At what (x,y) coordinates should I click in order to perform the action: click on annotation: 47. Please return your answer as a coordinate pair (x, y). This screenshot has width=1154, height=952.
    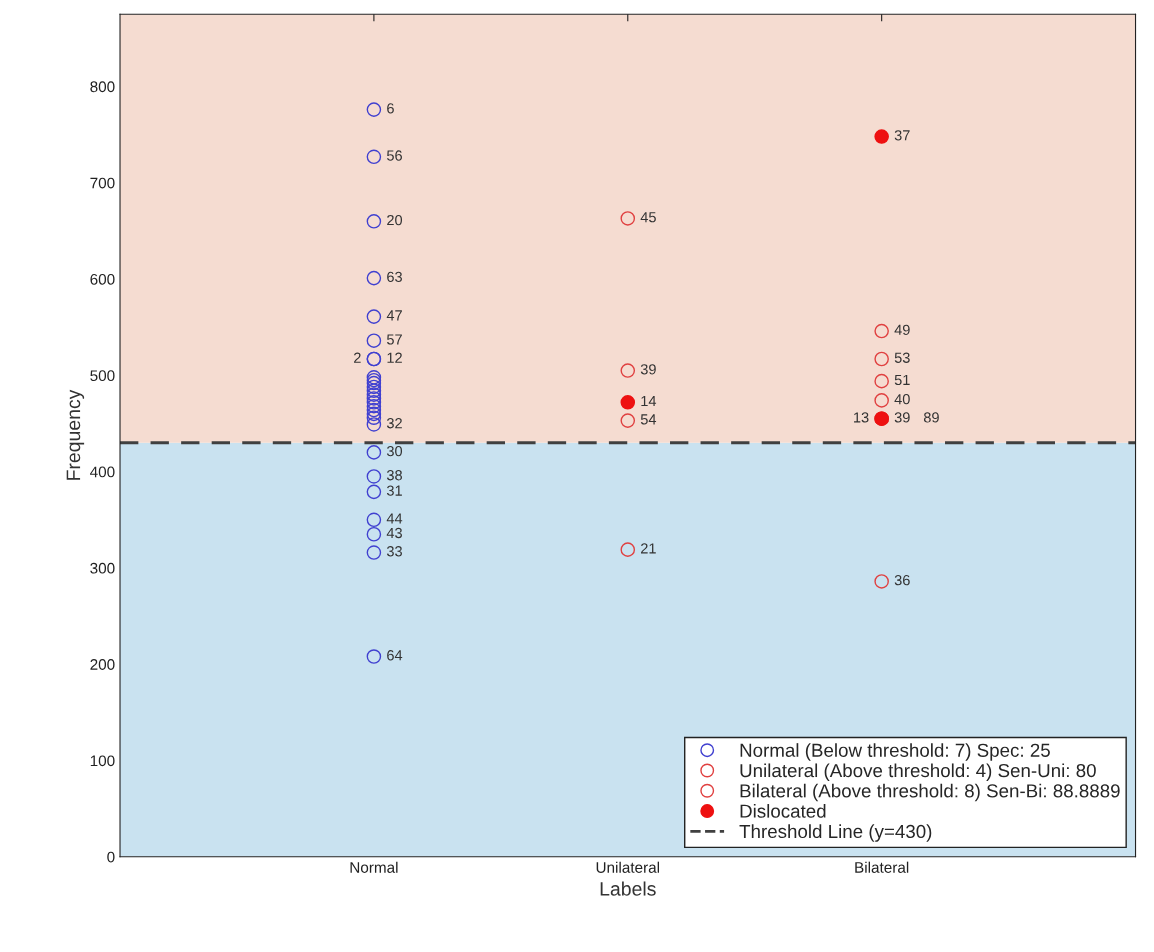
    Looking at the image, I should click on (394, 315).